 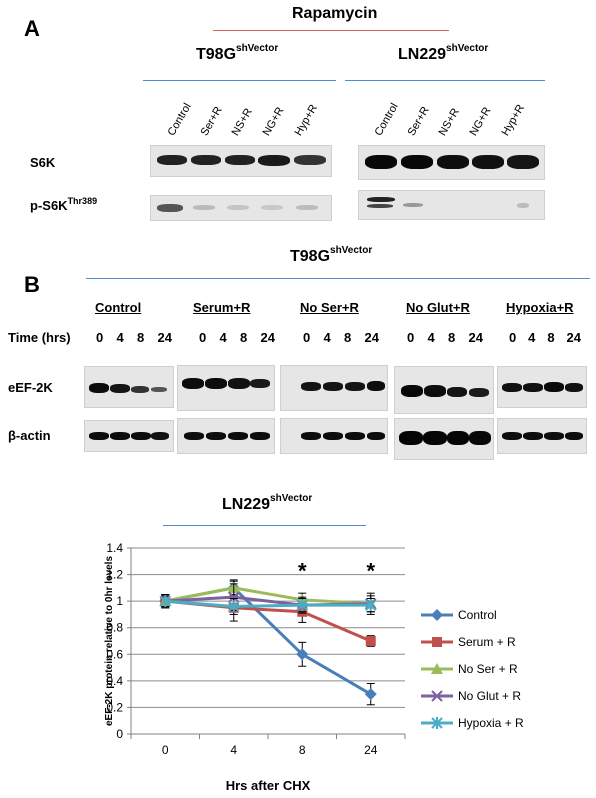 What do you see at coordinates (540, 307) in the screenshot?
I see `group-title: Hypoxia+R` at bounding box center [540, 307].